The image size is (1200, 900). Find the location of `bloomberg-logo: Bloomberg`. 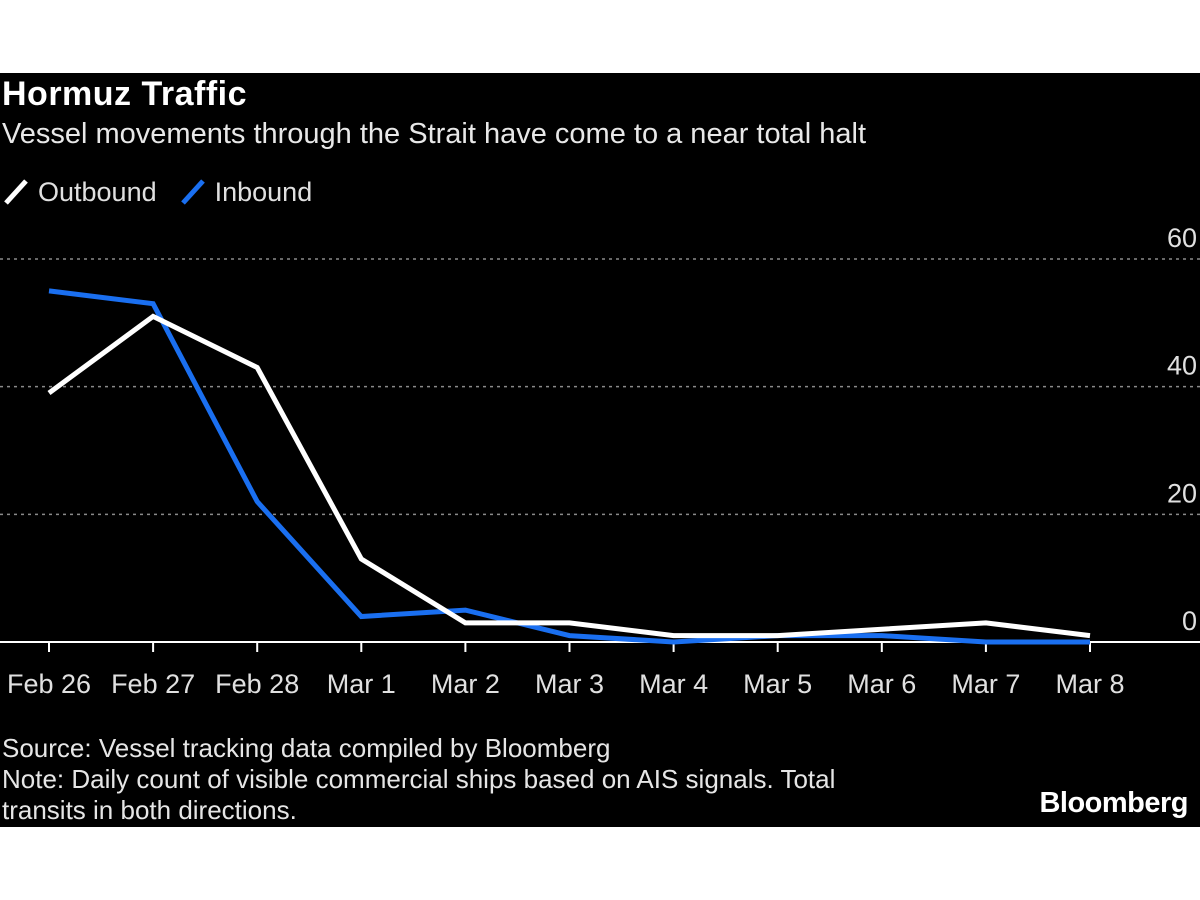

bloomberg-logo: Bloomberg is located at coordinates (1113, 803).